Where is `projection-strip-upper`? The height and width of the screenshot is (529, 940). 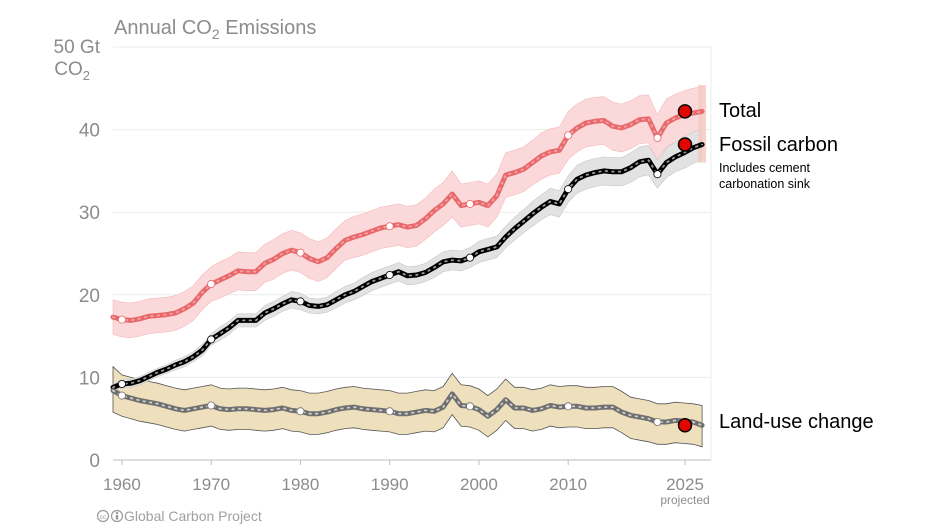
projection-strip-upper is located at coordinates (702, 123).